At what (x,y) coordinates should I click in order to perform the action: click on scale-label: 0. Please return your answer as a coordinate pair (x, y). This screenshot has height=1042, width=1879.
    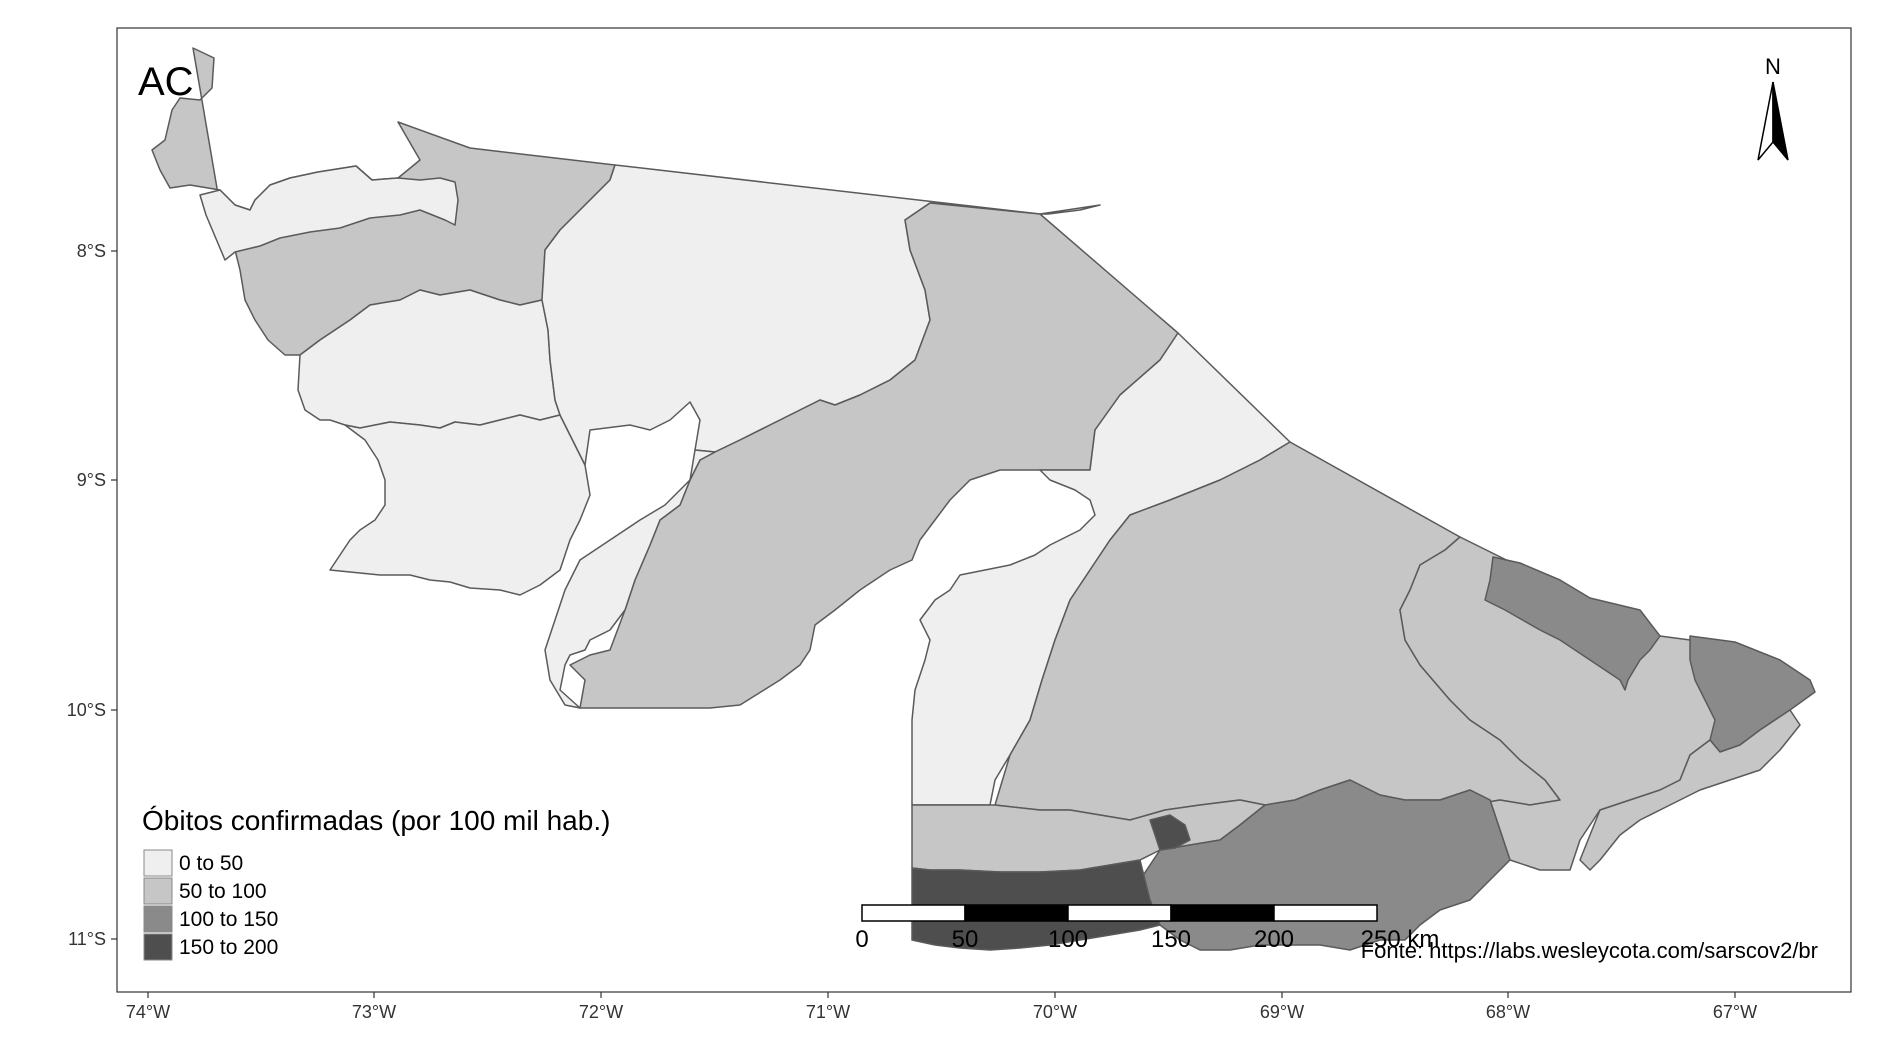
    Looking at the image, I should click on (861, 939).